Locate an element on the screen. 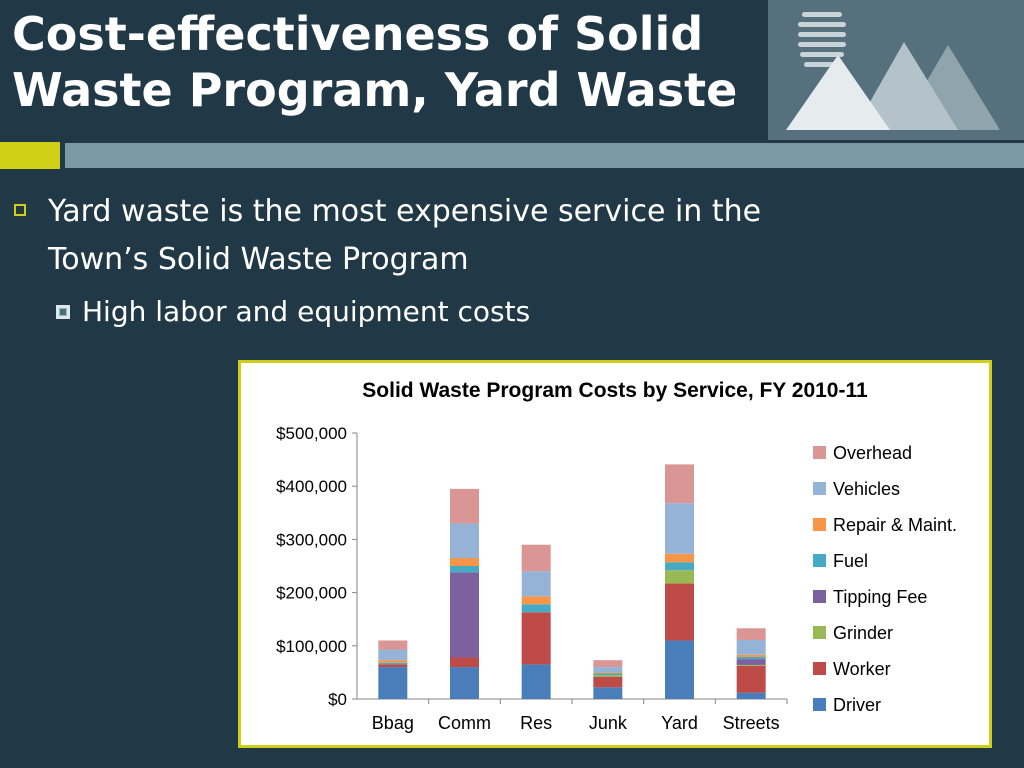  bar-segment-grinder-streets is located at coordinates (751, 665).